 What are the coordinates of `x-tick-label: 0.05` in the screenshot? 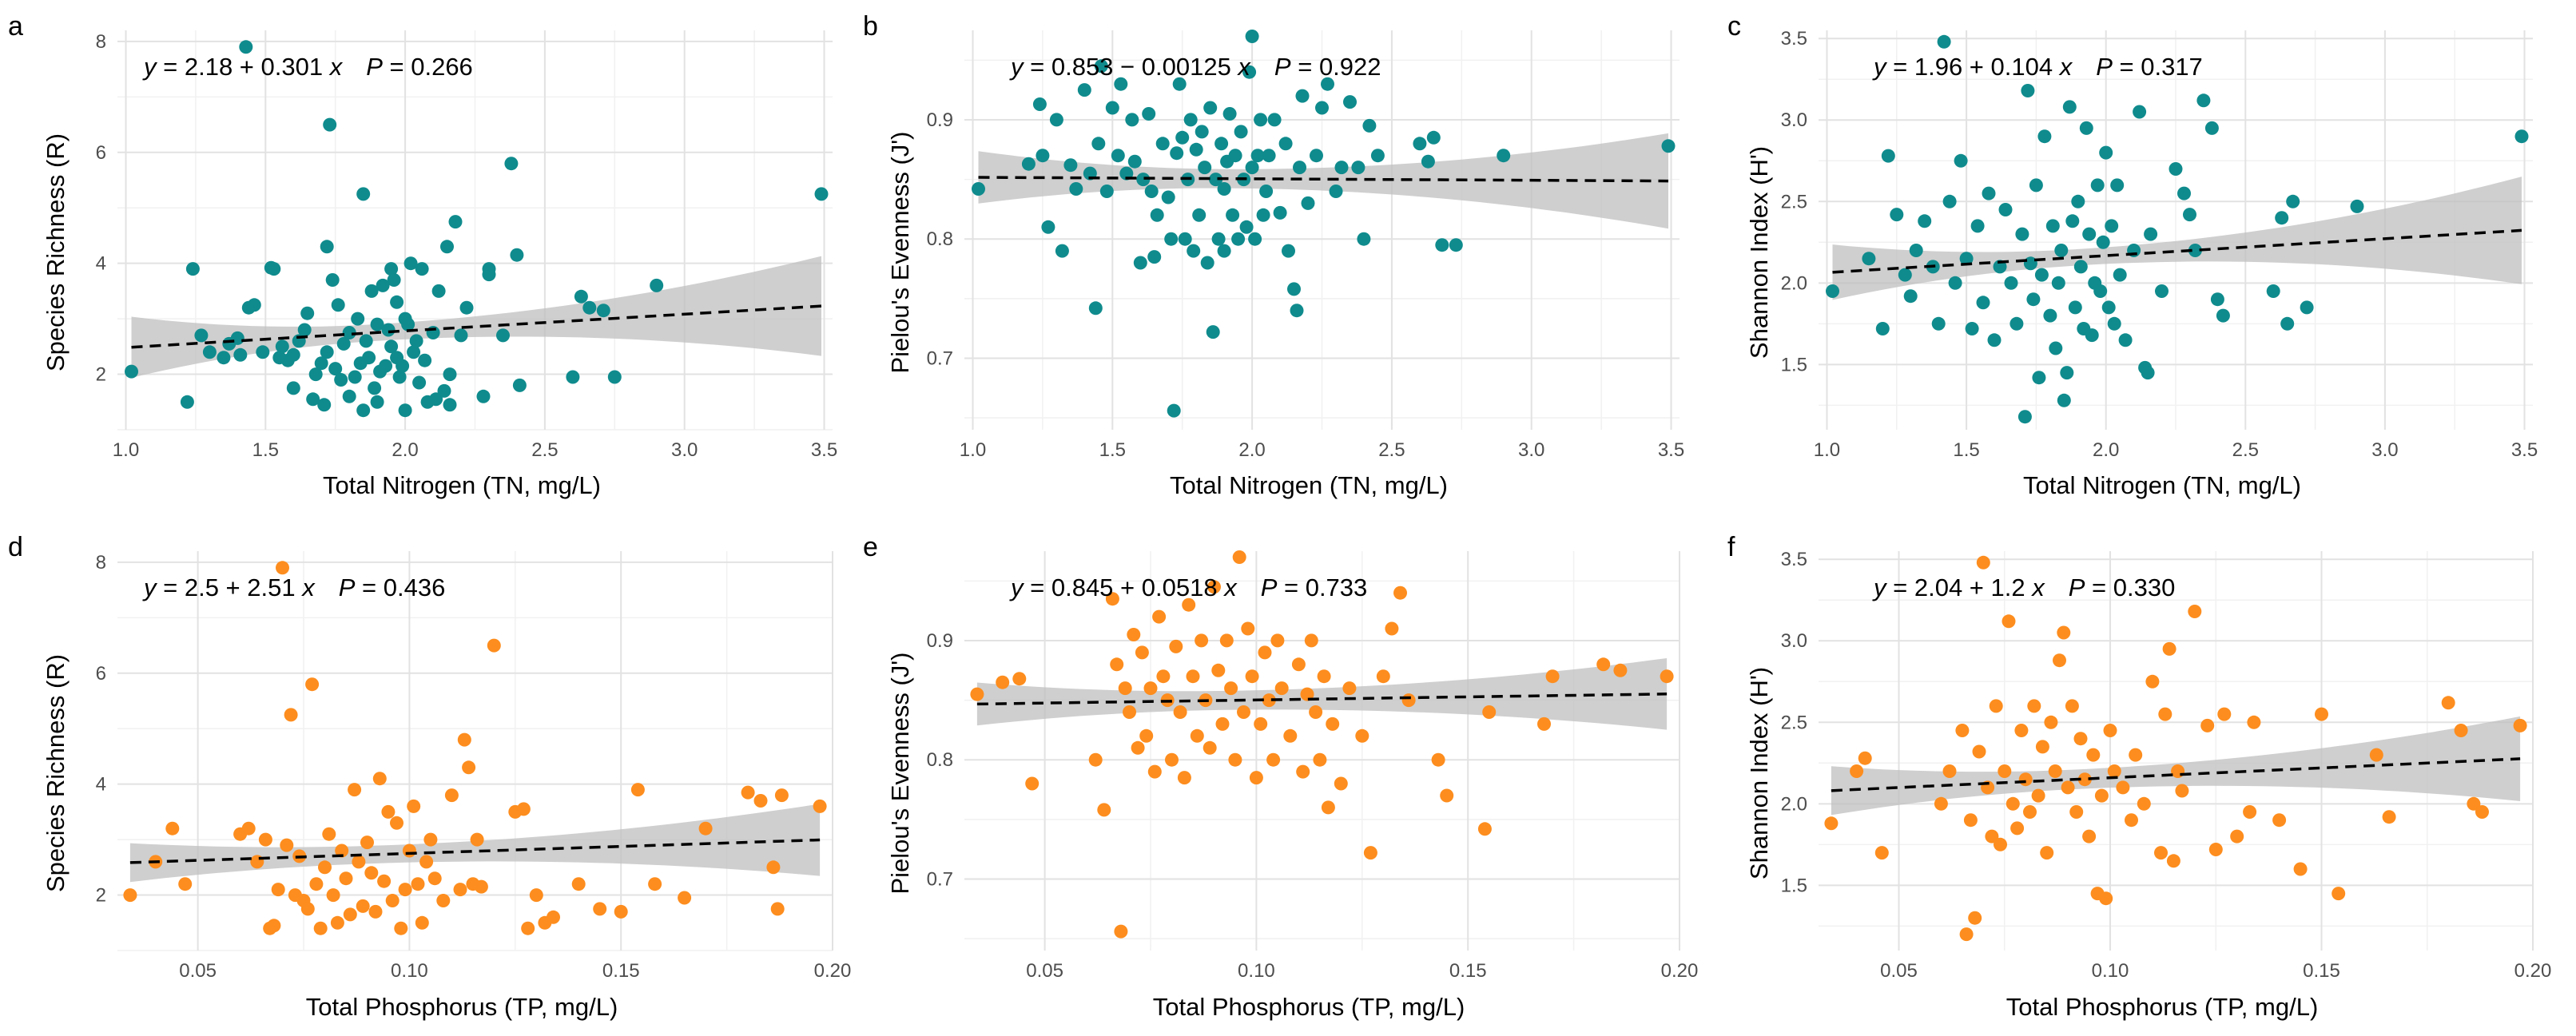 It's located at (1044, 971).